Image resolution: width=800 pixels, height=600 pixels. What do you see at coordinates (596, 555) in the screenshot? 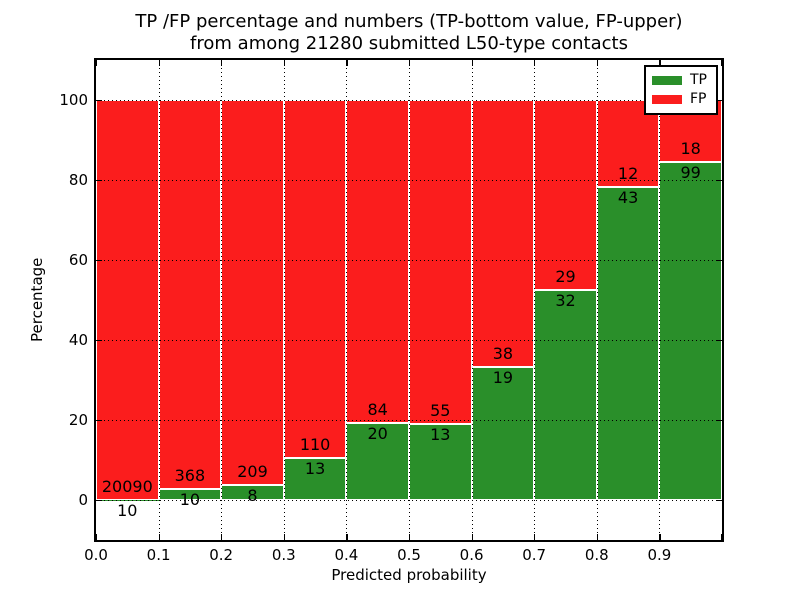
I see `x-tick-label: 0.8` at bounding box center [596, 555].